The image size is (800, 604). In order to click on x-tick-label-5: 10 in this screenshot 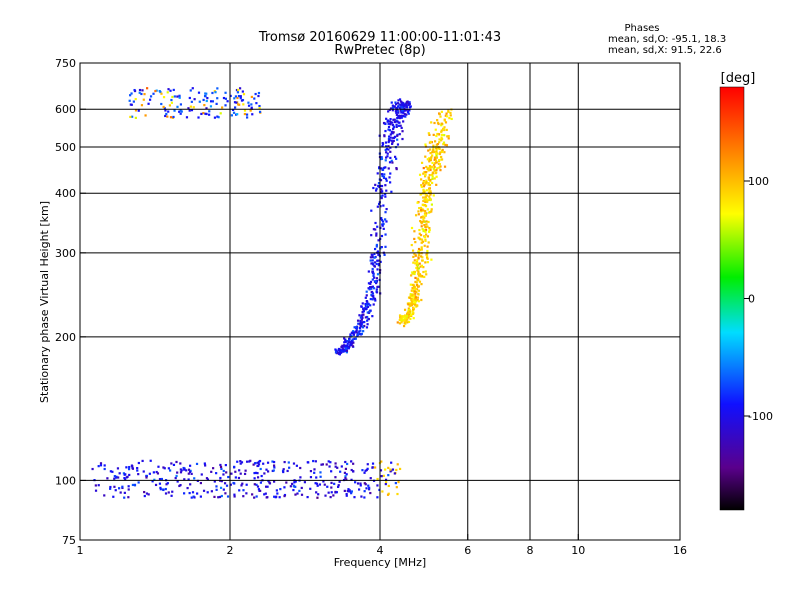, I will do `click(578, 550)`.